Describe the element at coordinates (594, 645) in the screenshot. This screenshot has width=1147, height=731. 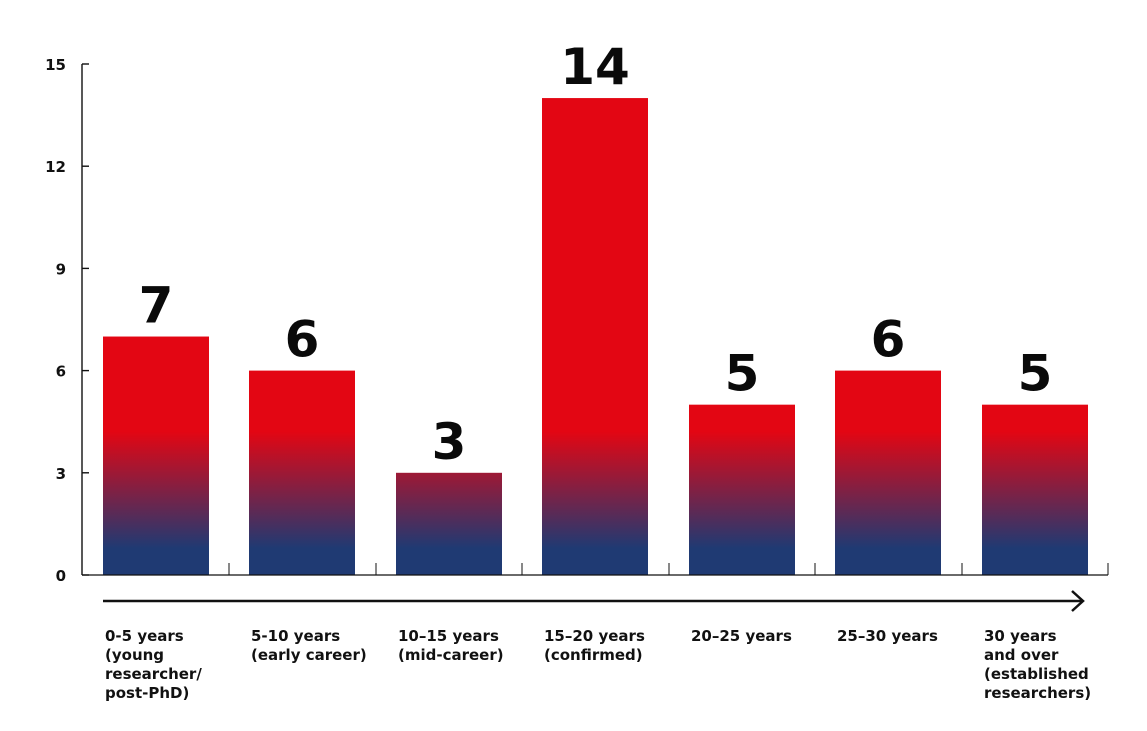
I see `category-label-3: 15–20 years (confirmed)` at that location.